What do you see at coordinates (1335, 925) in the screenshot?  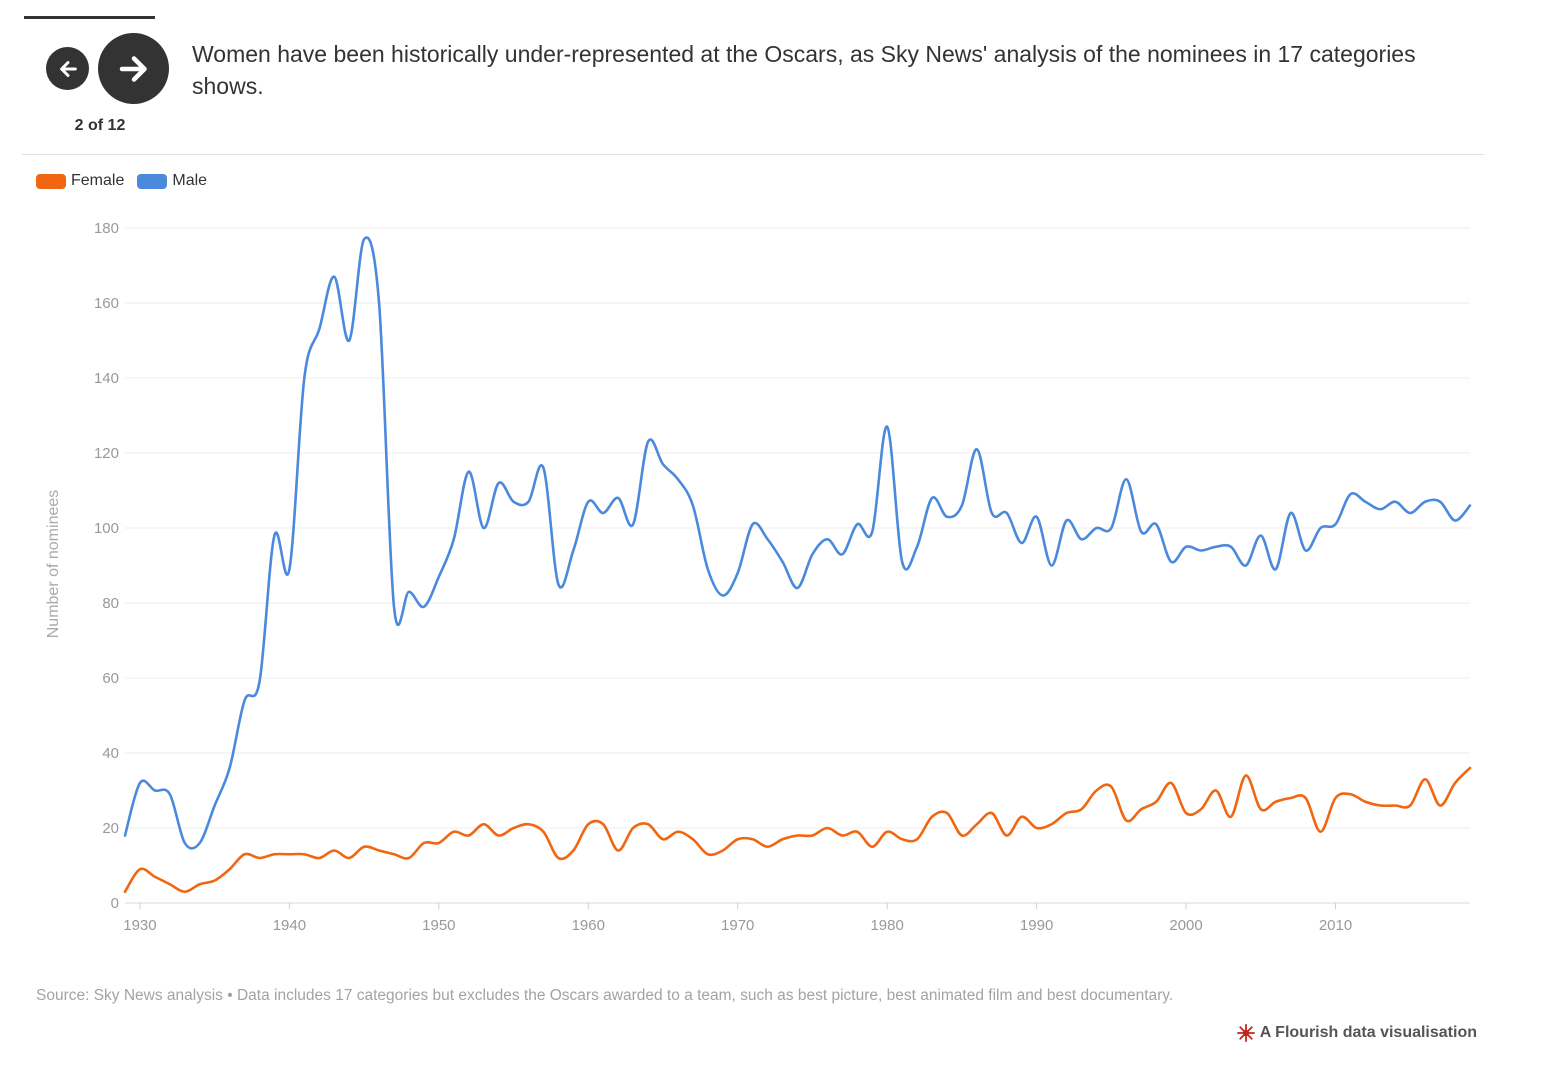 I see `x-tick-label: 2010` at bounding box center [1335, 925].